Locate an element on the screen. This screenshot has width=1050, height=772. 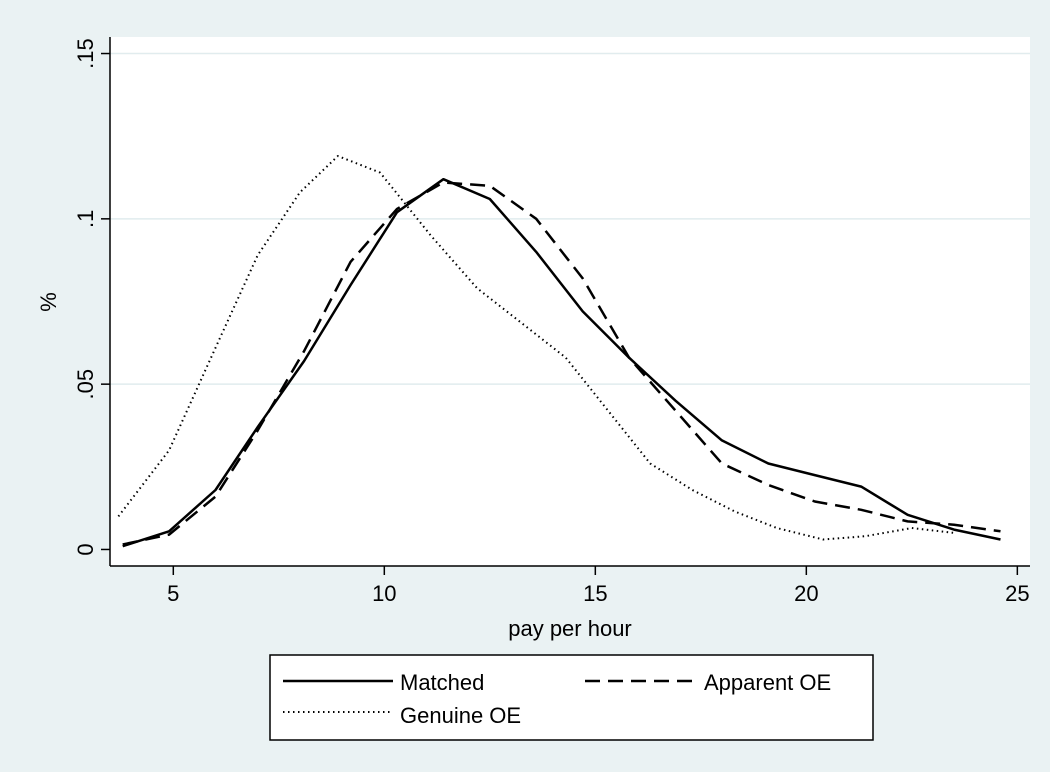
legend-label-genuine-oe: Genuine OE is located at coordinates (460, 715).